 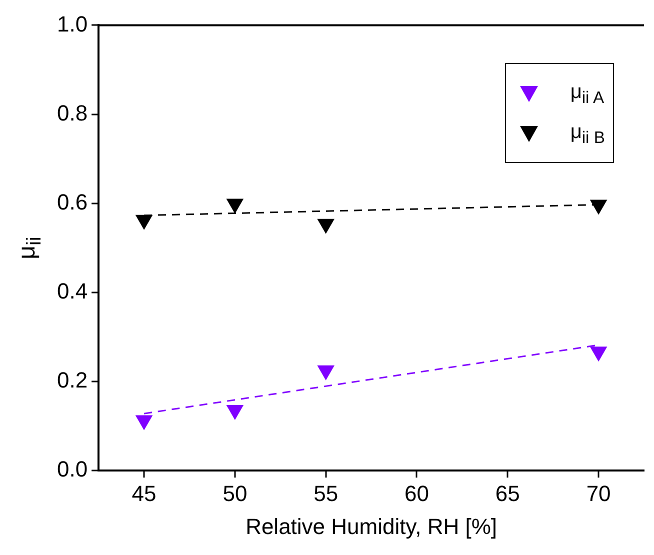 What do you see at coordinates (587, 94) in the screenshot?
I see `legend-label: μ$_{ii A}$` at bounding box center [587, 94].